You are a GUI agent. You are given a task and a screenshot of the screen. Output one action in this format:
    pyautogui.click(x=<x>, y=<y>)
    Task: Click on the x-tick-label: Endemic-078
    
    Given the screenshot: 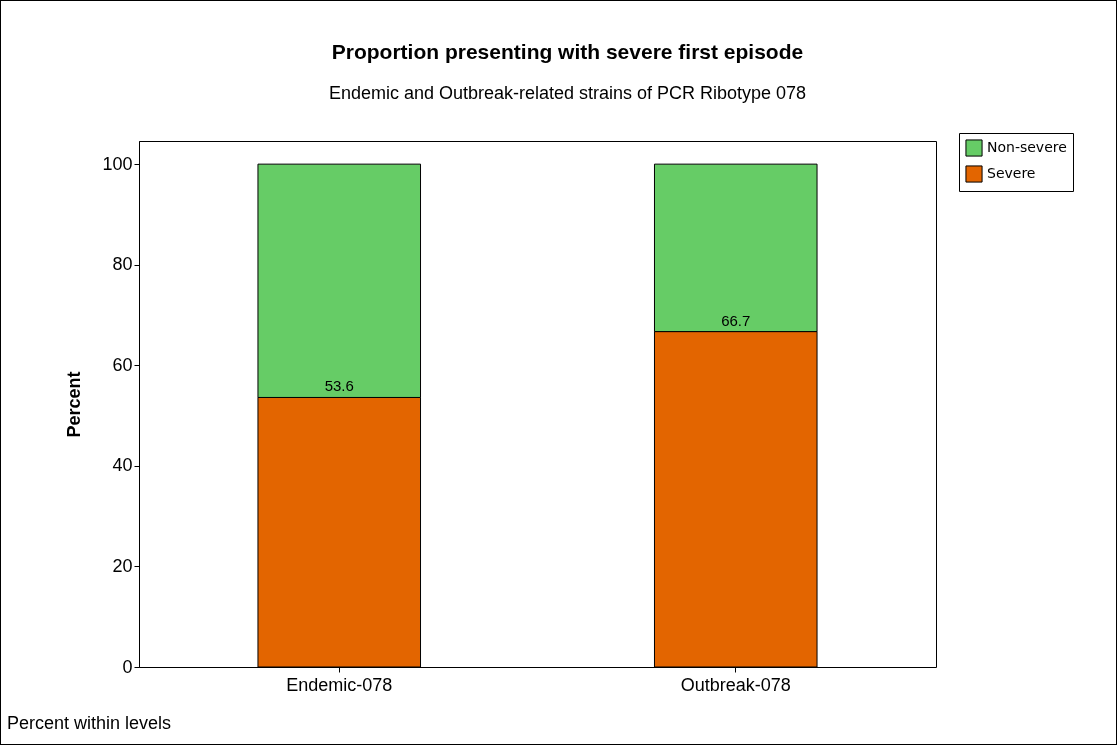 What is the action you would take?
    pyautogui.click(x=339, y=684)
    